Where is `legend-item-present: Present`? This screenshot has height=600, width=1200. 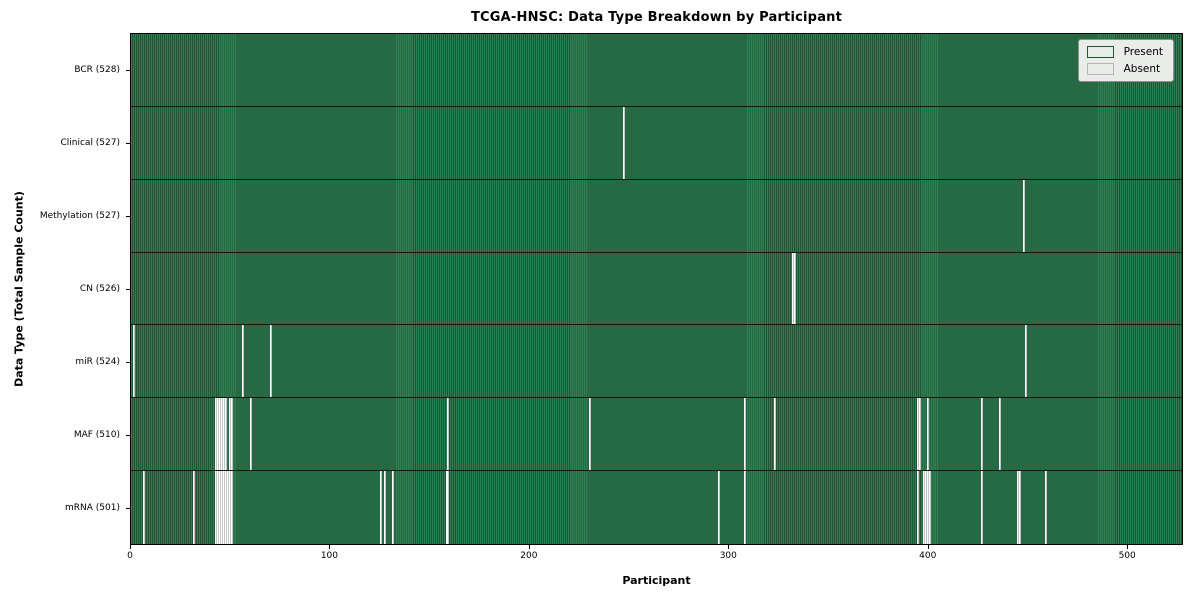
legend-item-present: Present is located at coordinates (1124, 52).